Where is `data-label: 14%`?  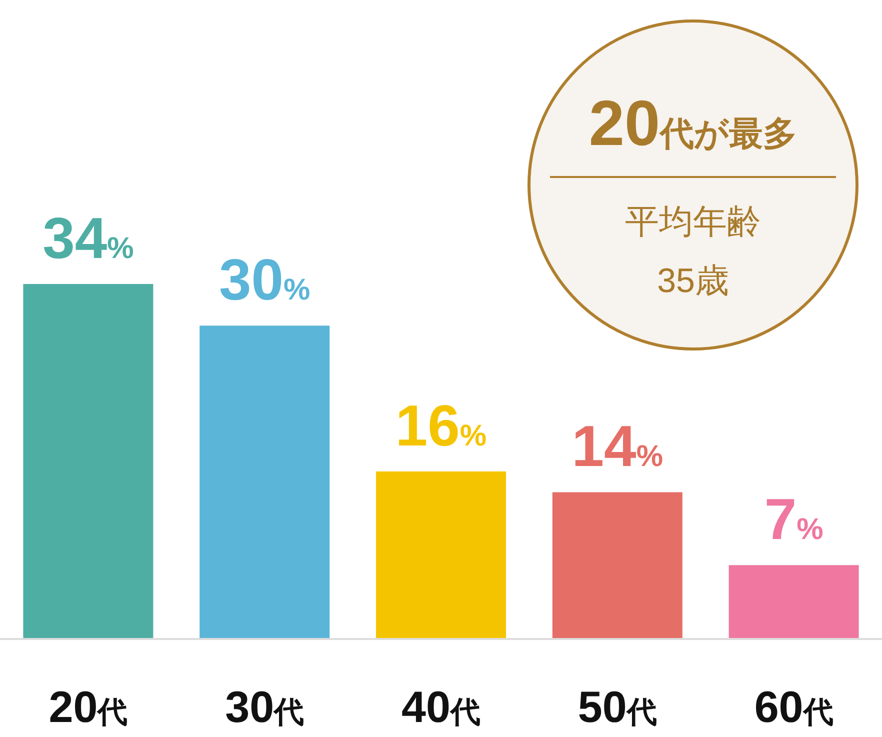 data-label: 14% is located at coordinates (617, 447).